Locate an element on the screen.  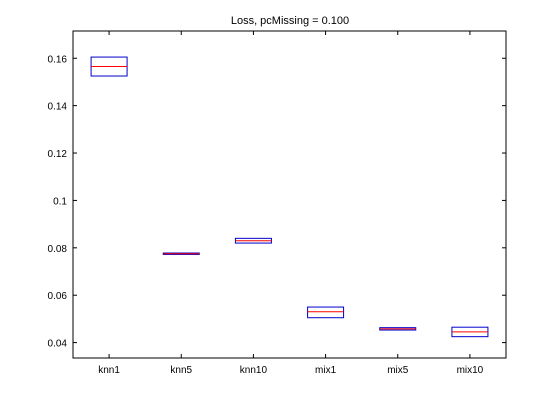
xtick-label-knn1: knn1 is located at coordinates (109, 370).